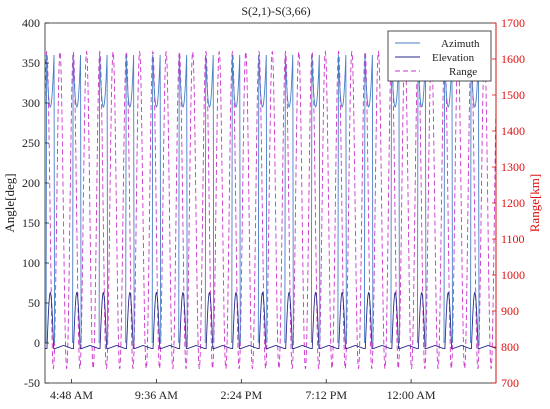 The height and width of the screenshot is (409, 550). I want to click on y-right-tick-label: 800, so click(510, 347).